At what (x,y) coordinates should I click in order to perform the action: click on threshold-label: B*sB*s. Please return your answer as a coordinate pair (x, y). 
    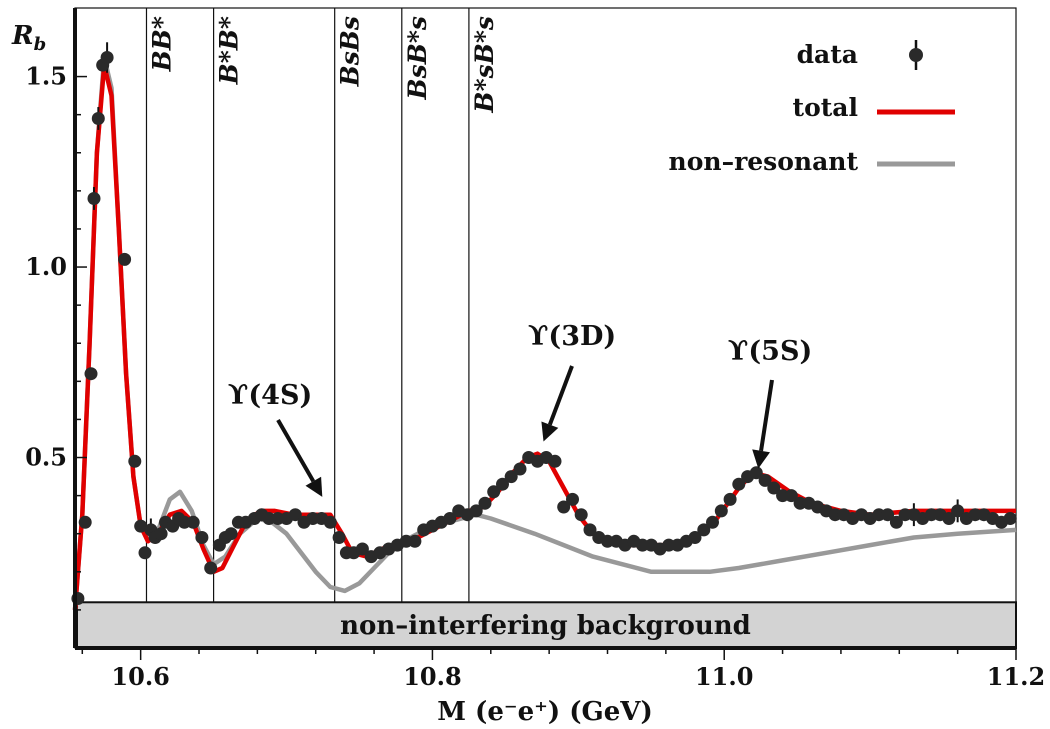
    Looking at the image, I should click on (484, 65).